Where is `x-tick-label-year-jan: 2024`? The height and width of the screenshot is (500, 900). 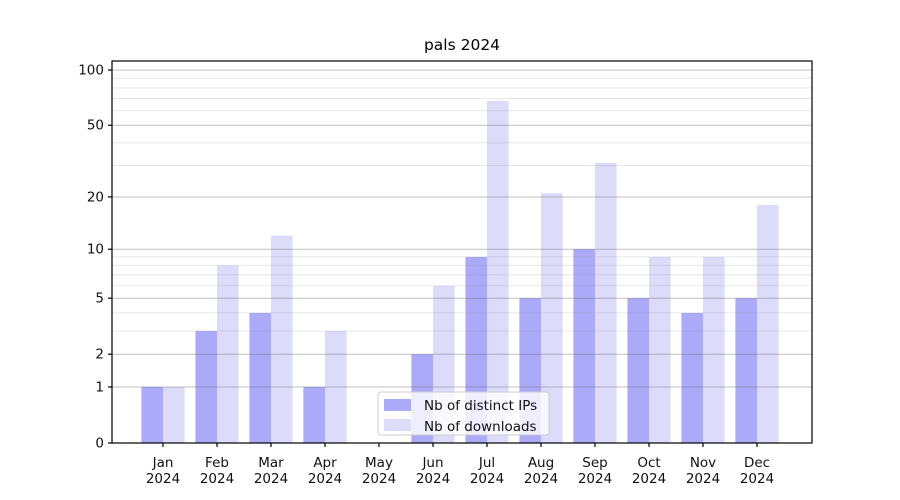
x-tick-label-year-jan: 2024 is located at coordinates (163, 479).